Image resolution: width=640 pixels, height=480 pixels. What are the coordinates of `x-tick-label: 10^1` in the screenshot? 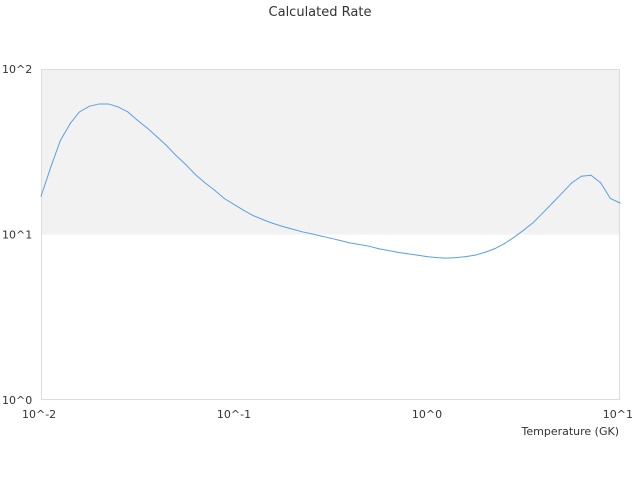 It's located at (618, 414).